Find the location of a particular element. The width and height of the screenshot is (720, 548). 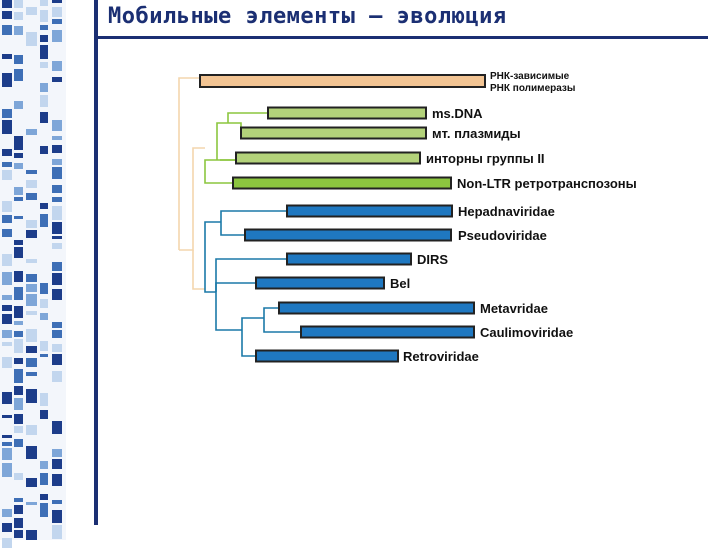

branch-blue-lower is located at coordinates (210, 291).